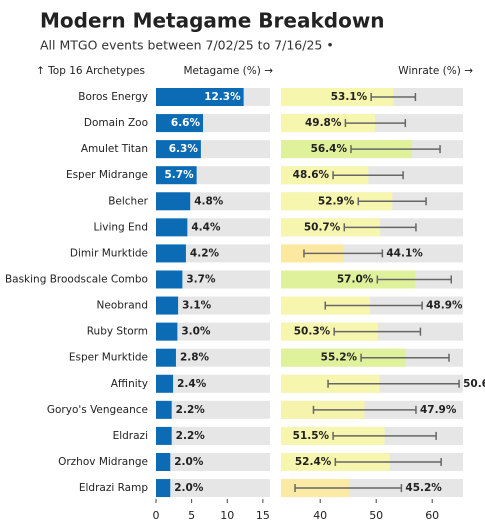 Image resolution: width=485 pixels, height=532 pixels. Describe the element at coordinates (116, 123) in the screenshot. I see `category-label: Domain Zoo` at that location.